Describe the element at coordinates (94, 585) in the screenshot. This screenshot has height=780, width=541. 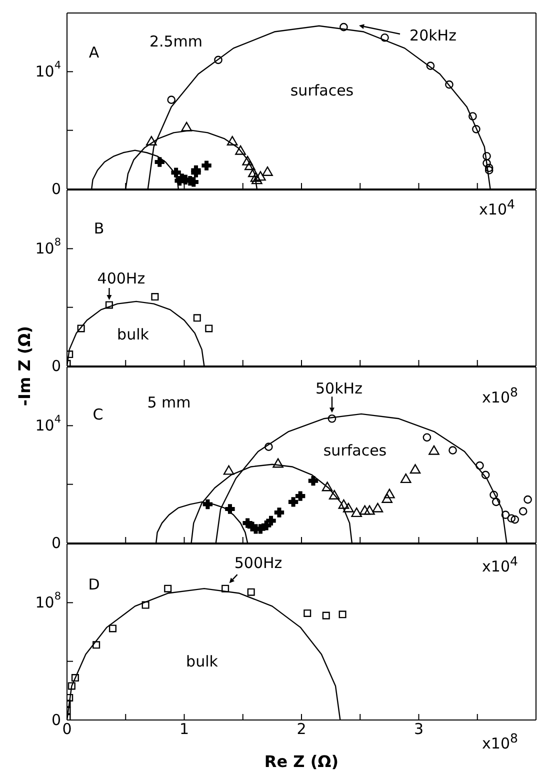
I see `annotation: D` at that location.